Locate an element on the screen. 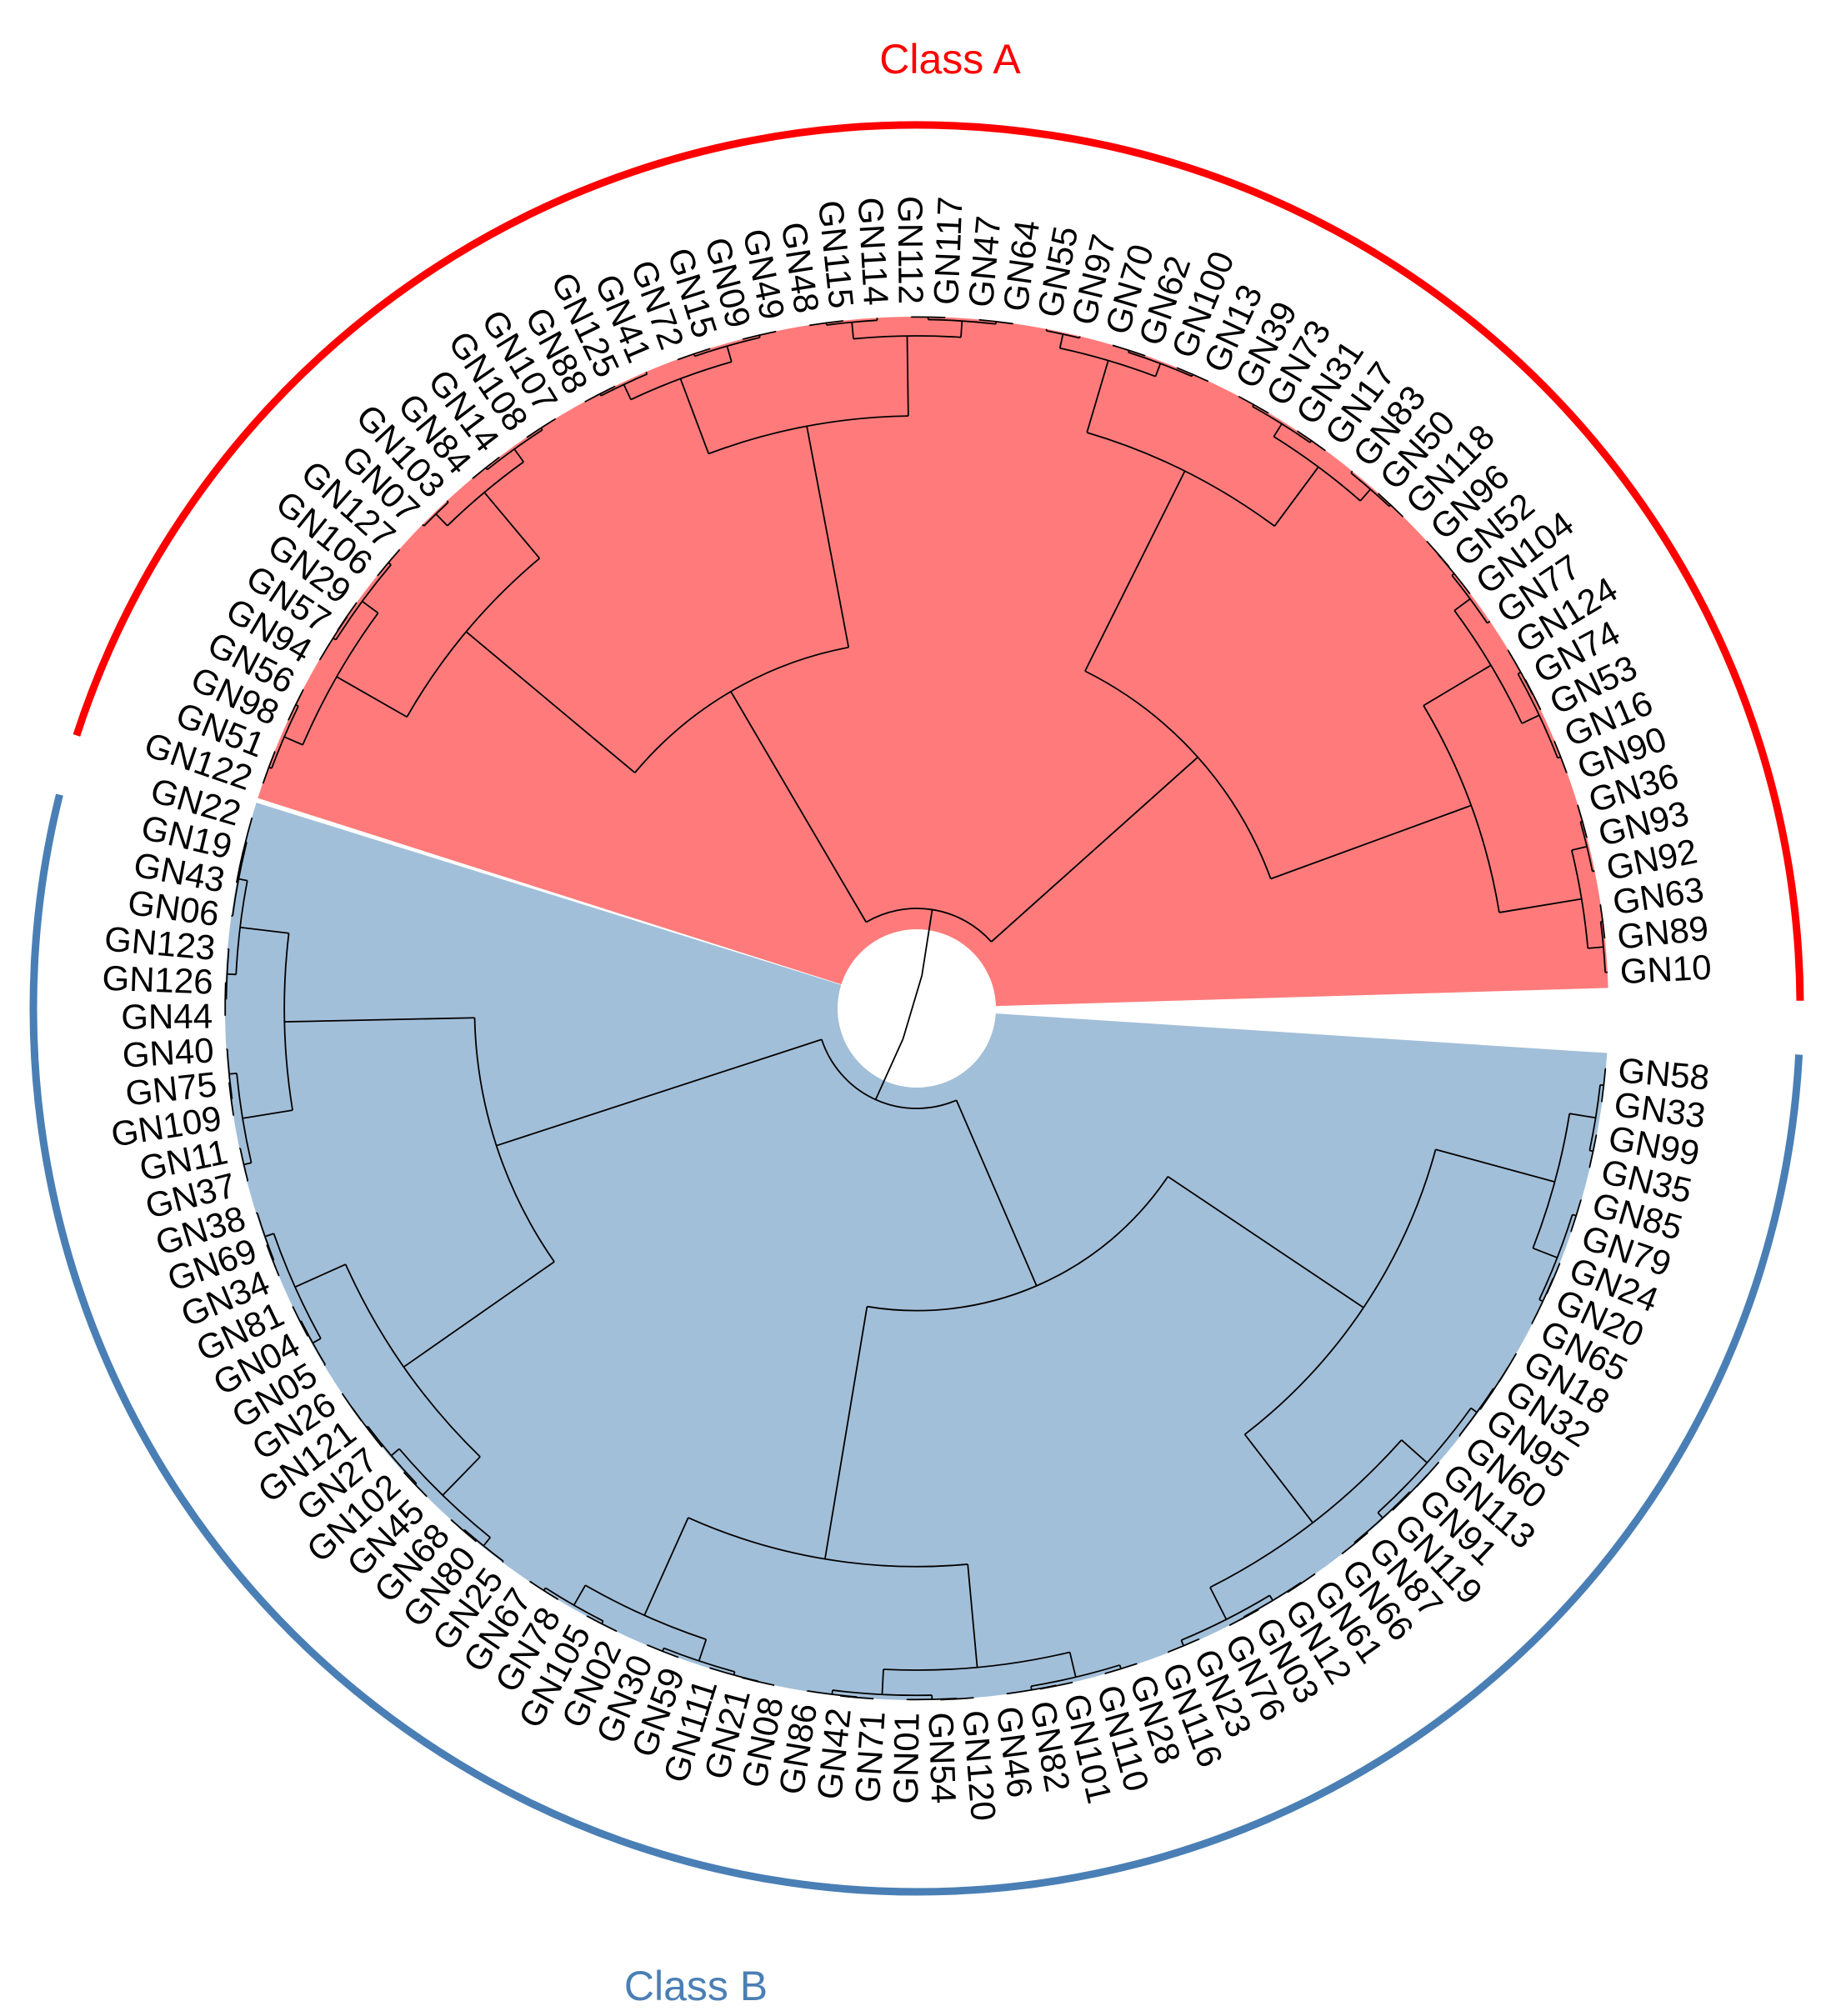  leaf-label: GN01 is located at coordinates (906, 1759).